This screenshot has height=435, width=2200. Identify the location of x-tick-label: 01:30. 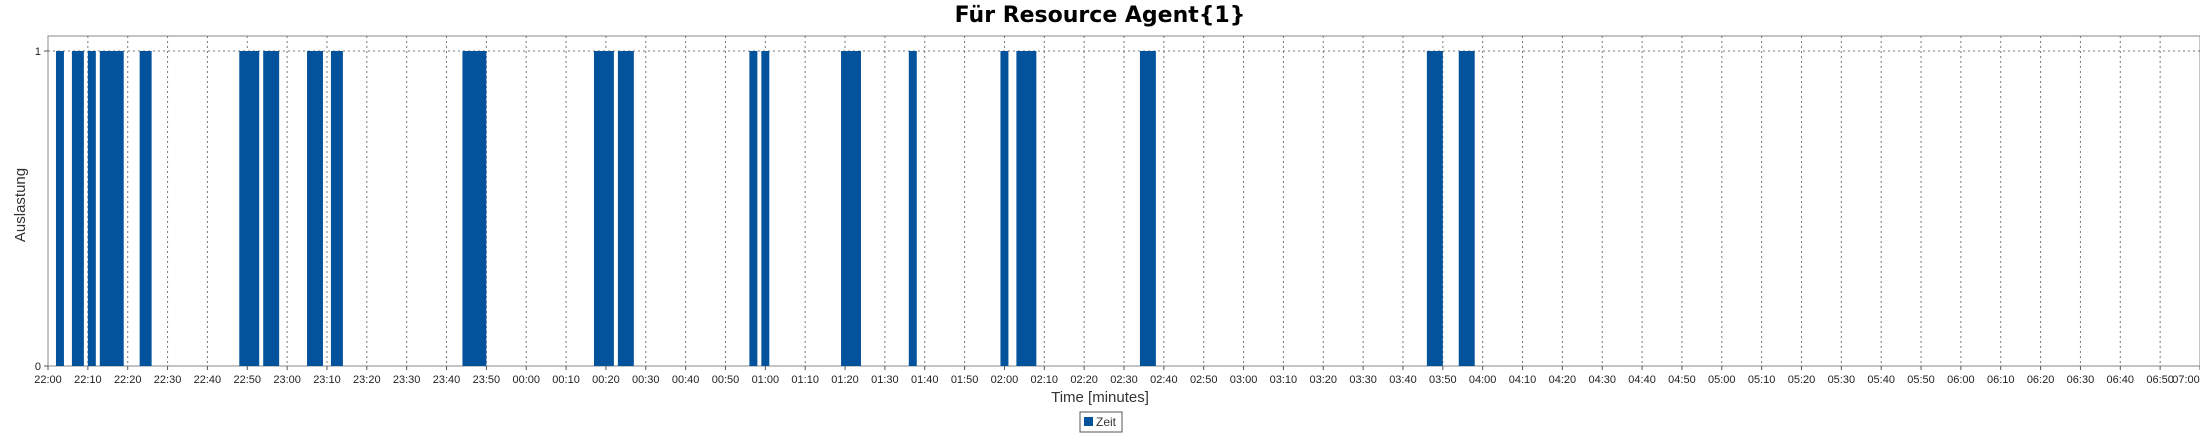
(885, 380).